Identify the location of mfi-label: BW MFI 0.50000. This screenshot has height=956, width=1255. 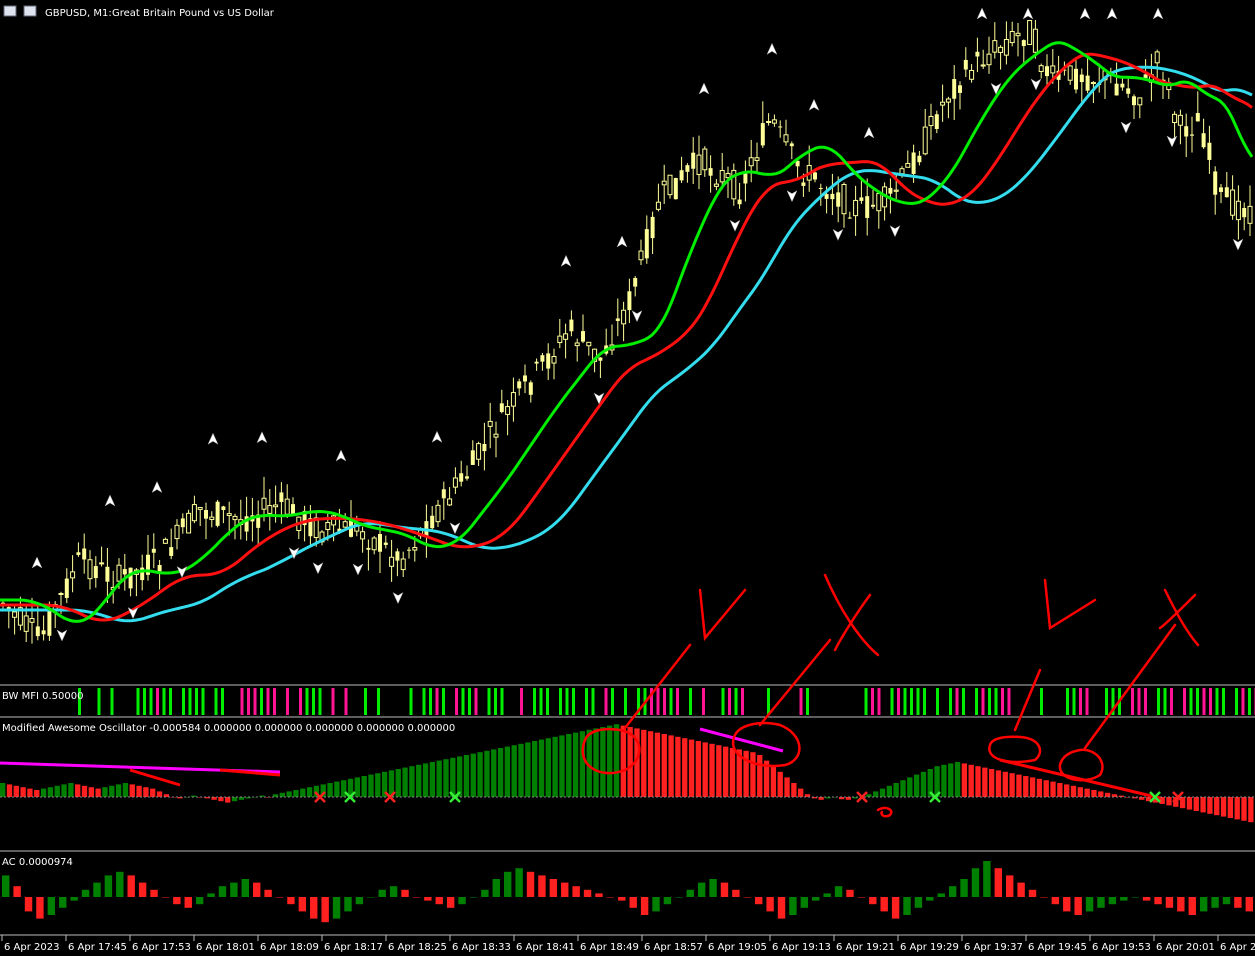
(42, 696).